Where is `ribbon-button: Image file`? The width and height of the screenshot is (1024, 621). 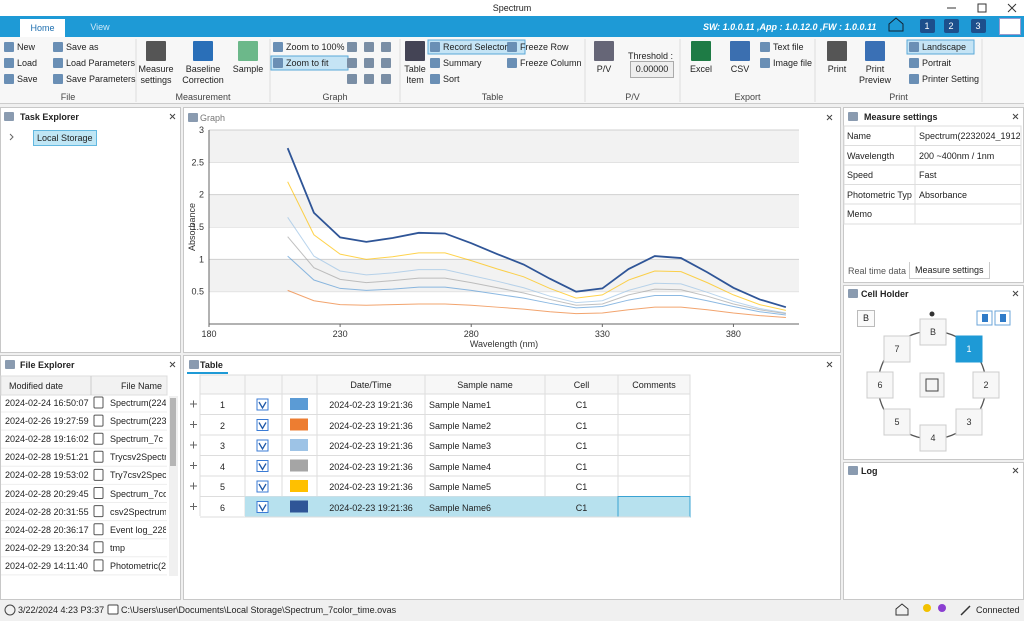 ribbon-button: Image file is located at coordinates (793, 63).